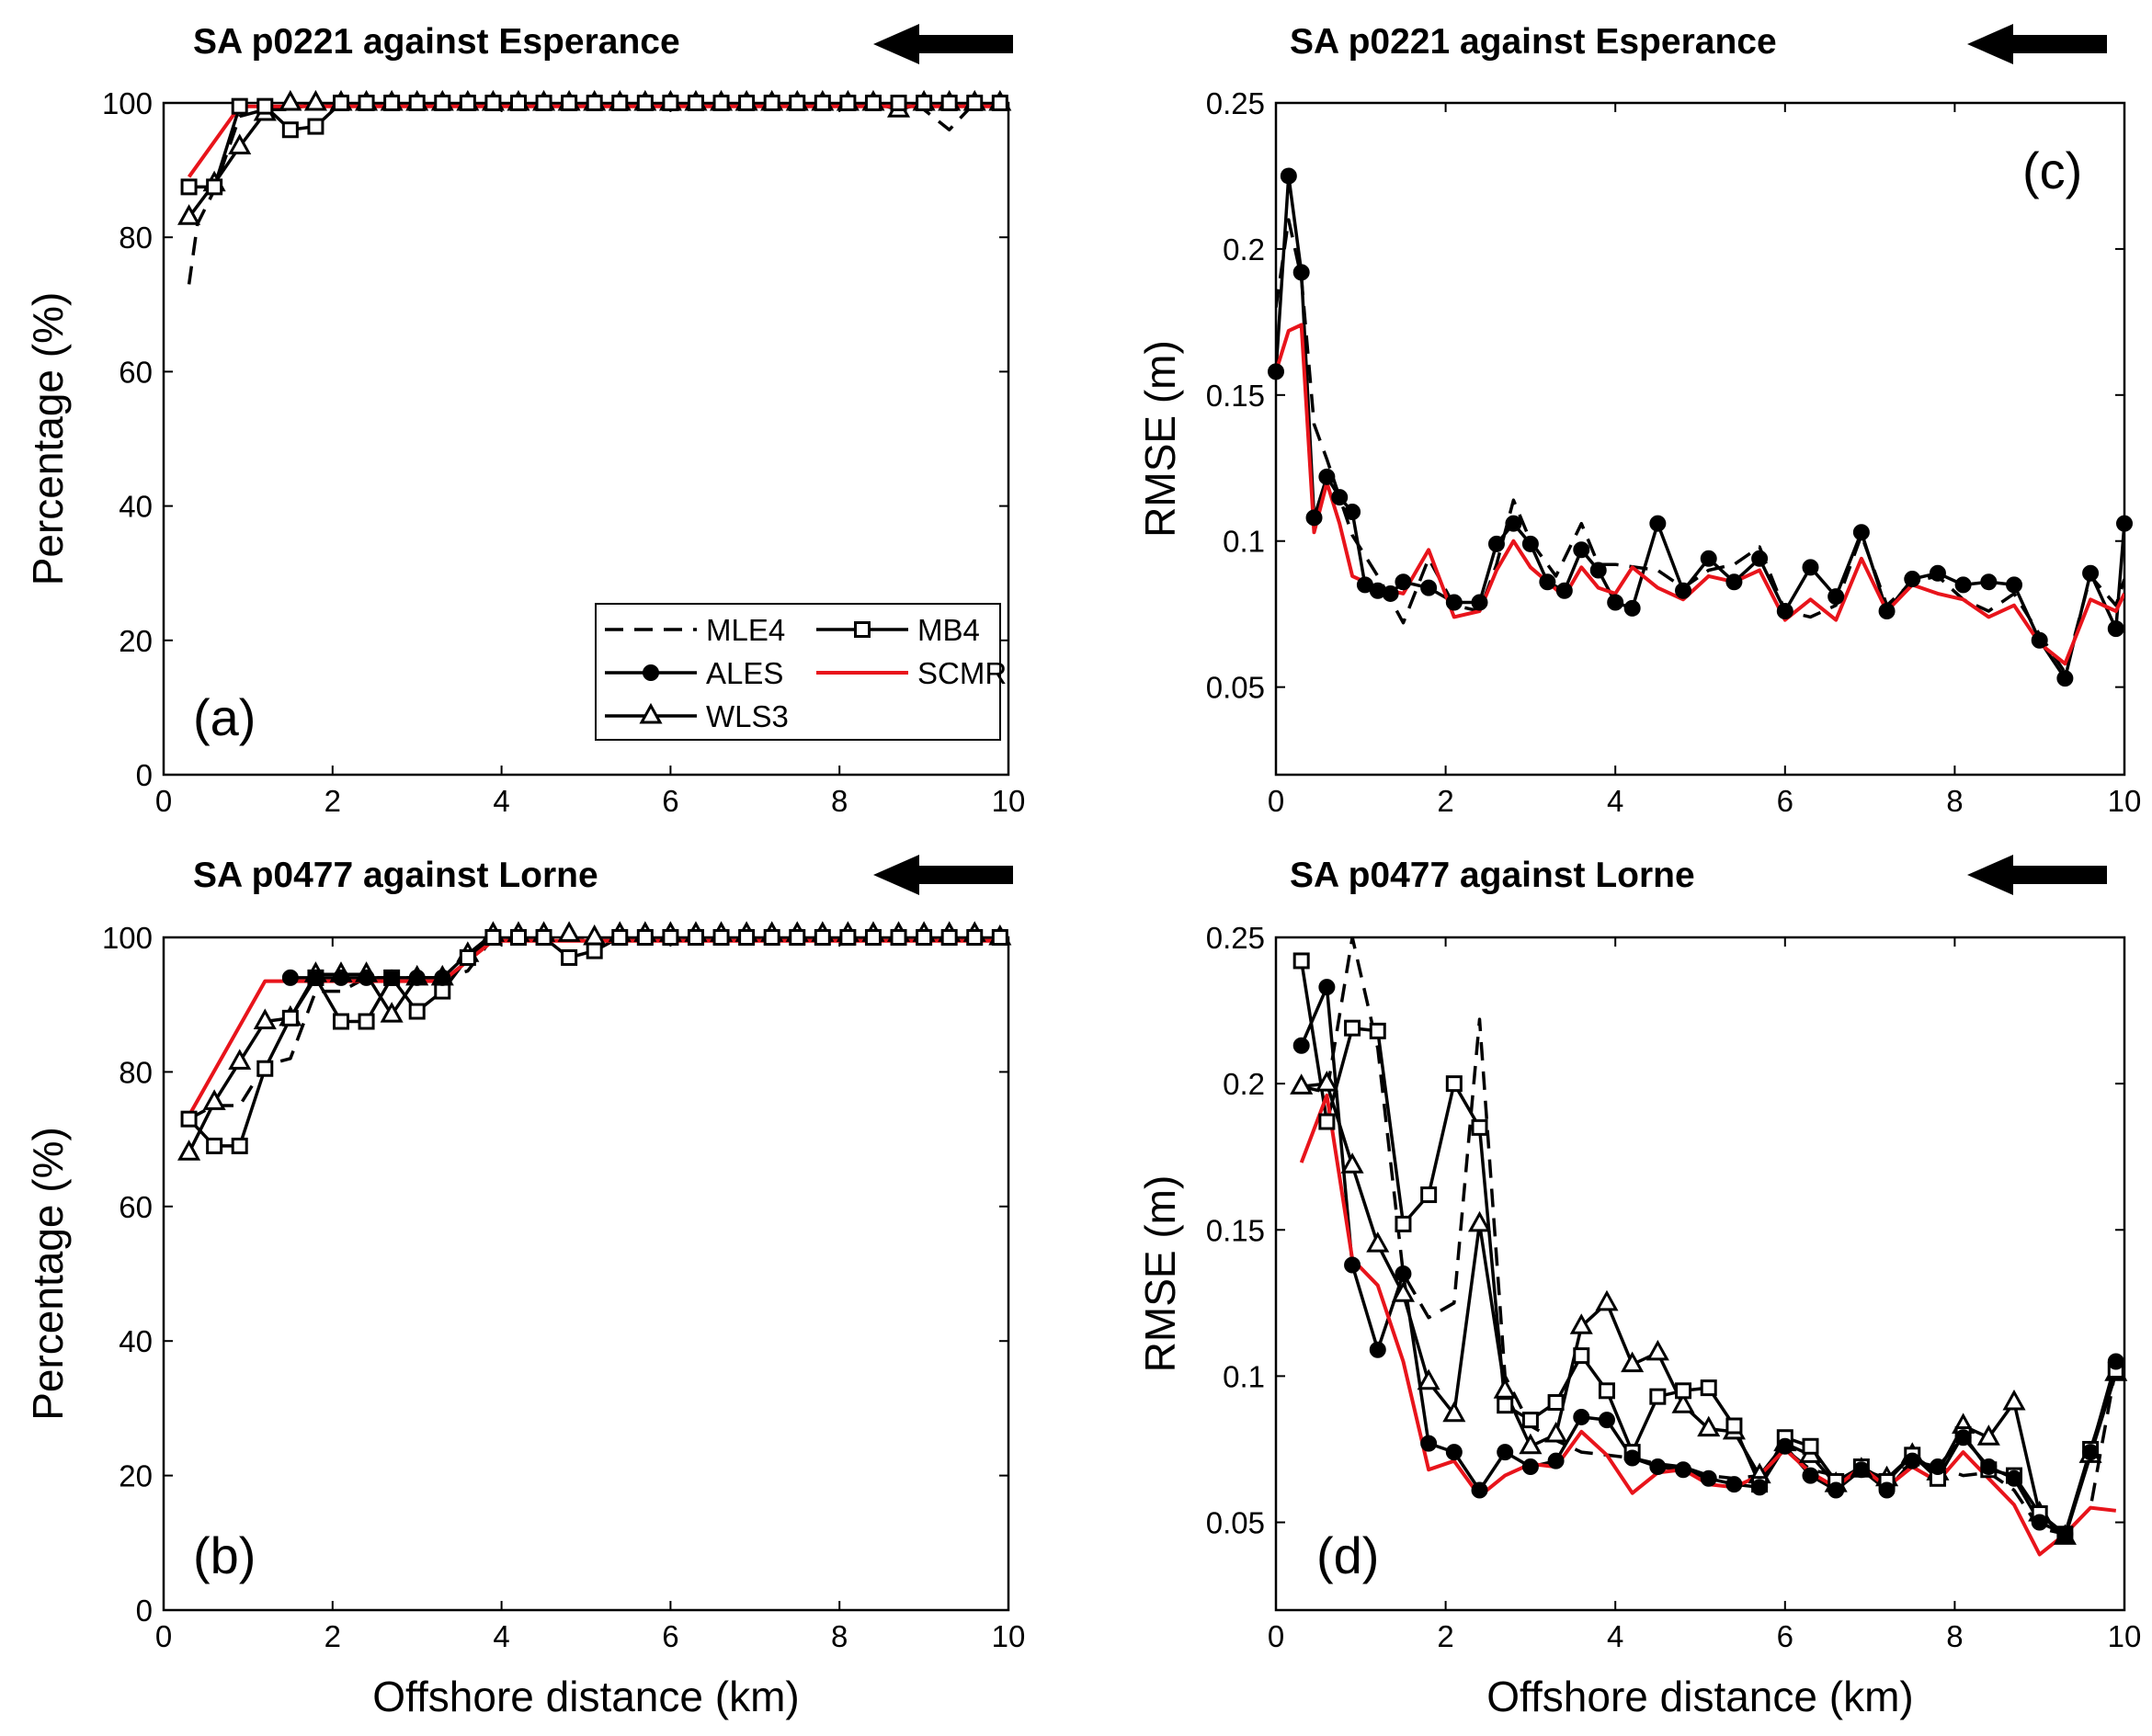 The image size is (2152, 1736). What do you see at coordinates (943, 44) in the screenshot?
I see `direction-arrow-icon` at bounding box center [943, 44].